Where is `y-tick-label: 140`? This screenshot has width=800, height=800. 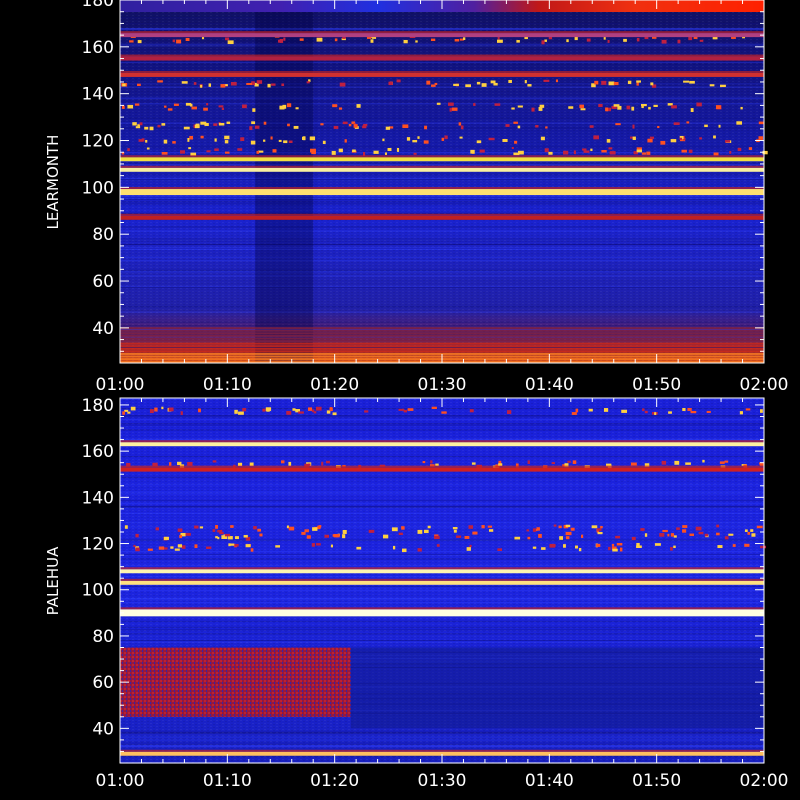 y-tick-label: 140 is located at coordinates (98, 95).